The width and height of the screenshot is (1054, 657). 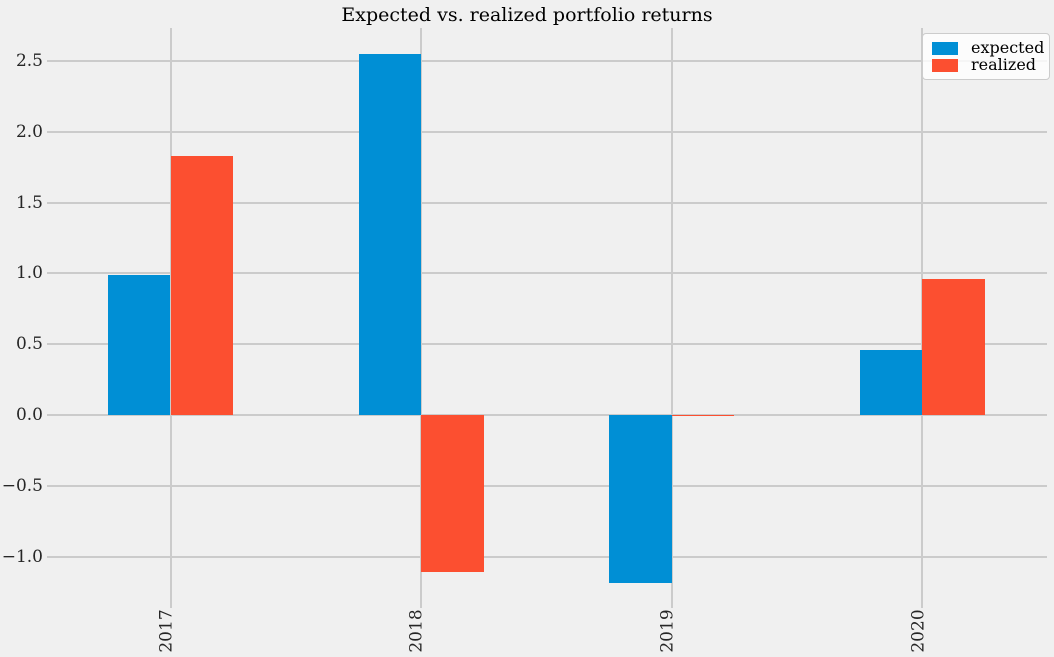 I want to click on y-tick-label: 1.0, so click(x=29, y=273).